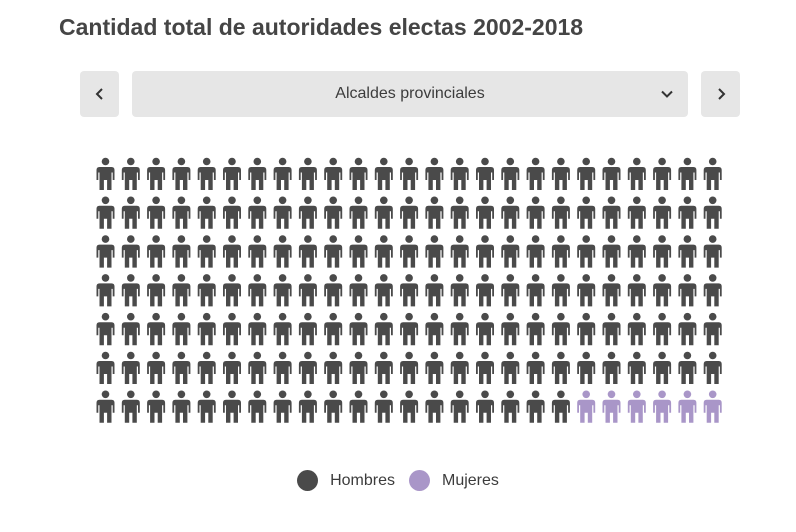  I want to click on legend-label: Hombres, so click(362, 480).